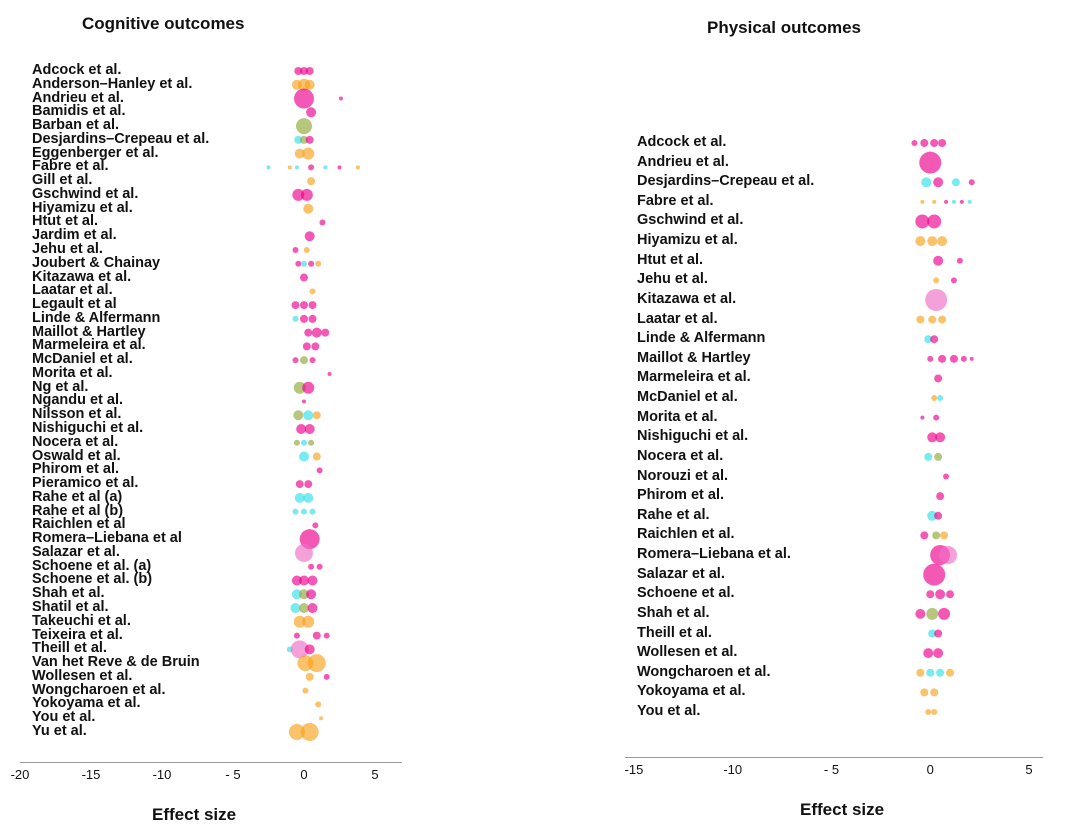 The width and height of the screenshot is (1084, 839). I want to click on study-label: Barban et al., so click(76, 125).